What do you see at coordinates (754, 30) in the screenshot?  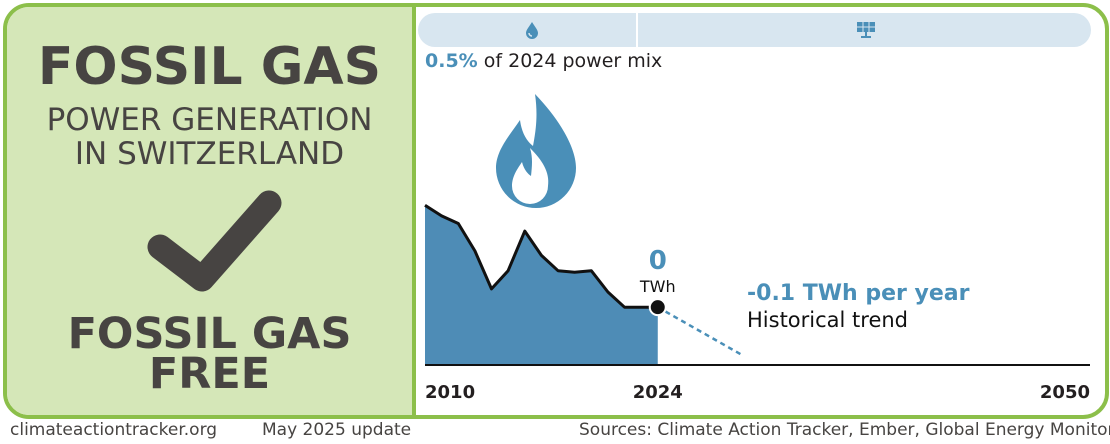 I see `technology-bar` at bounding box center [754, 30].